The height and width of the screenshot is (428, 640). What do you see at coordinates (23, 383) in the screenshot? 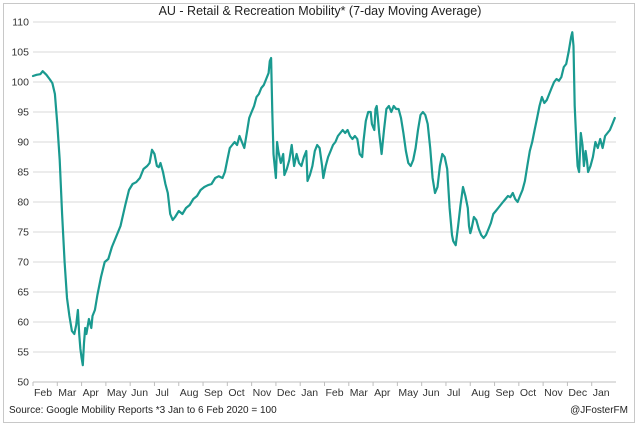
I see `y-tick-label: 50` at bounding box center [23, 383].